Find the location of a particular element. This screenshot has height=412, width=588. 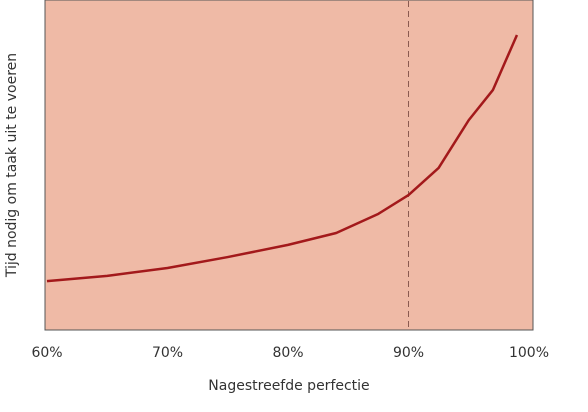

y-axis-label: Tijd nodig om taak uit te voeren is located at coordinates (12, 165).